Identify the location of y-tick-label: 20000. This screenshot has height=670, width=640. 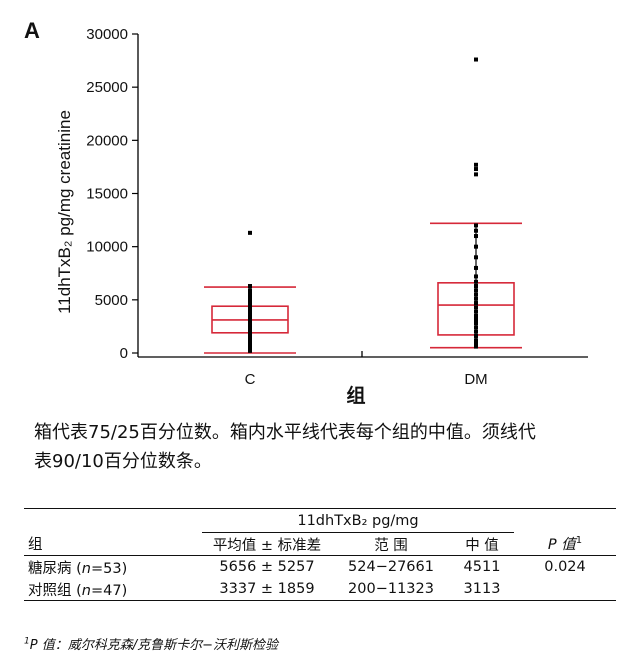
(107, 140).